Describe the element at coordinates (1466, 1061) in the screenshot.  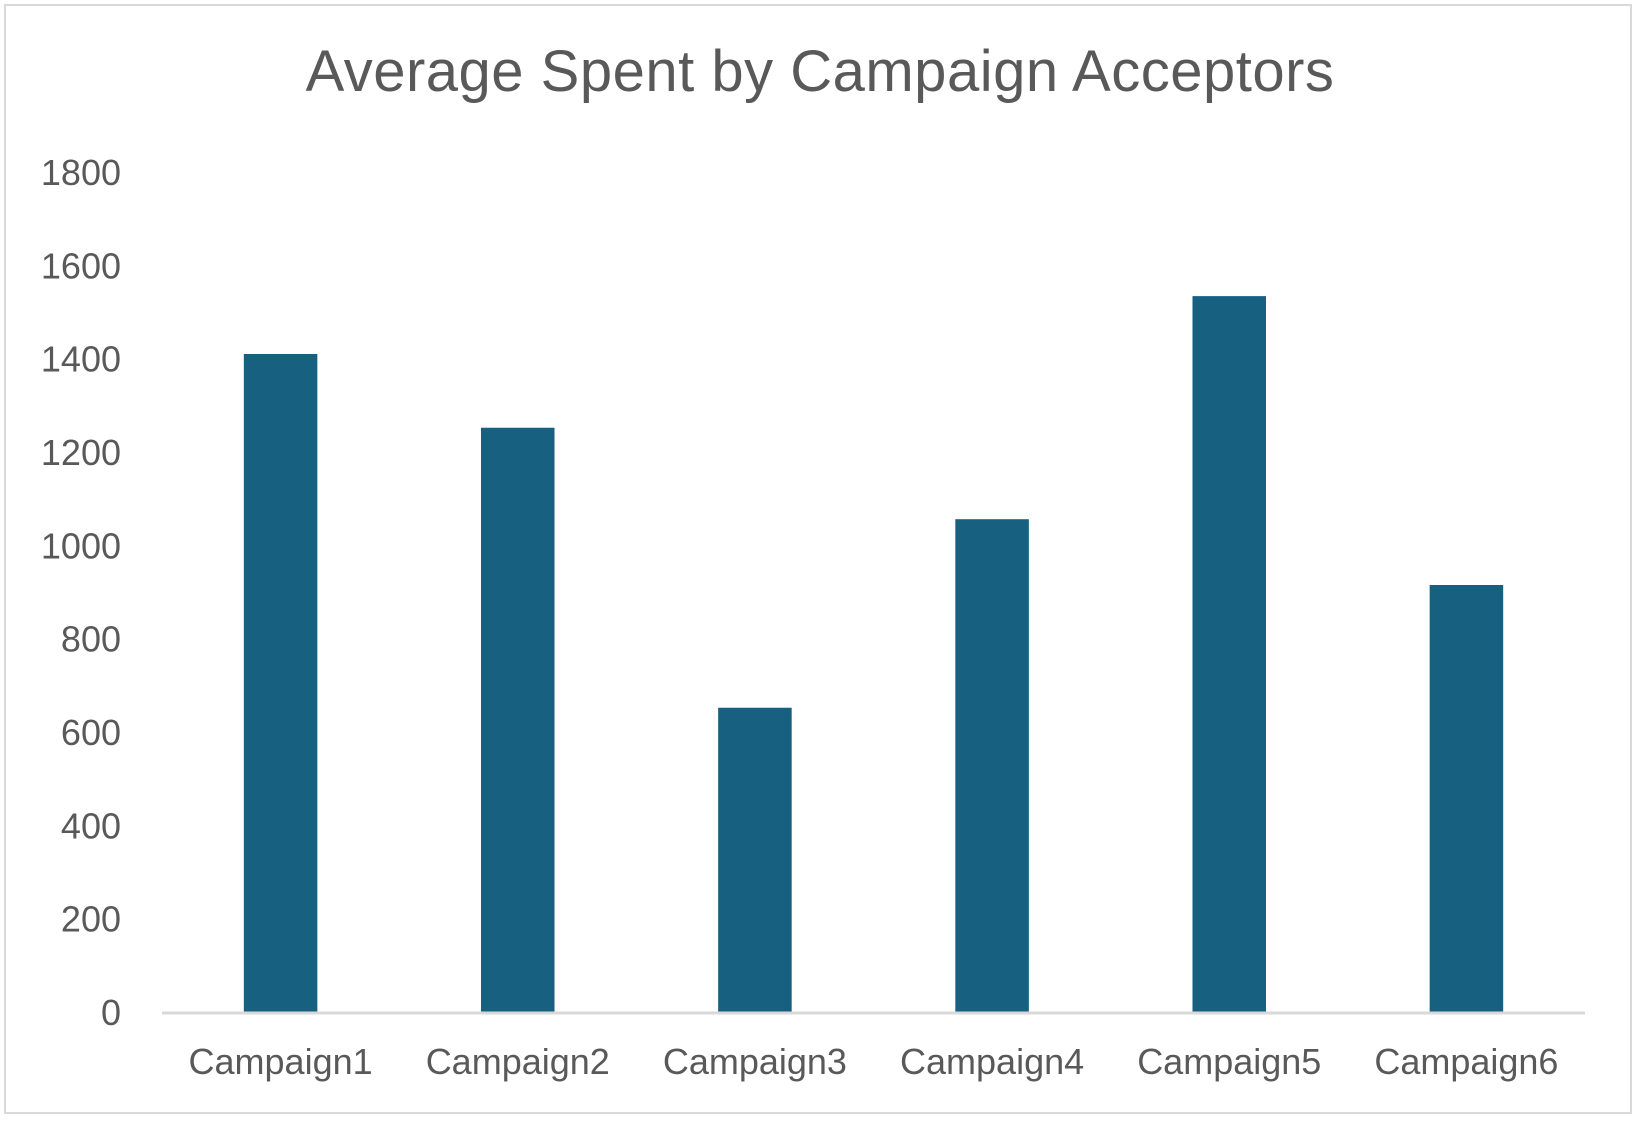
I see `x-category-label: Campaign6` at that location.